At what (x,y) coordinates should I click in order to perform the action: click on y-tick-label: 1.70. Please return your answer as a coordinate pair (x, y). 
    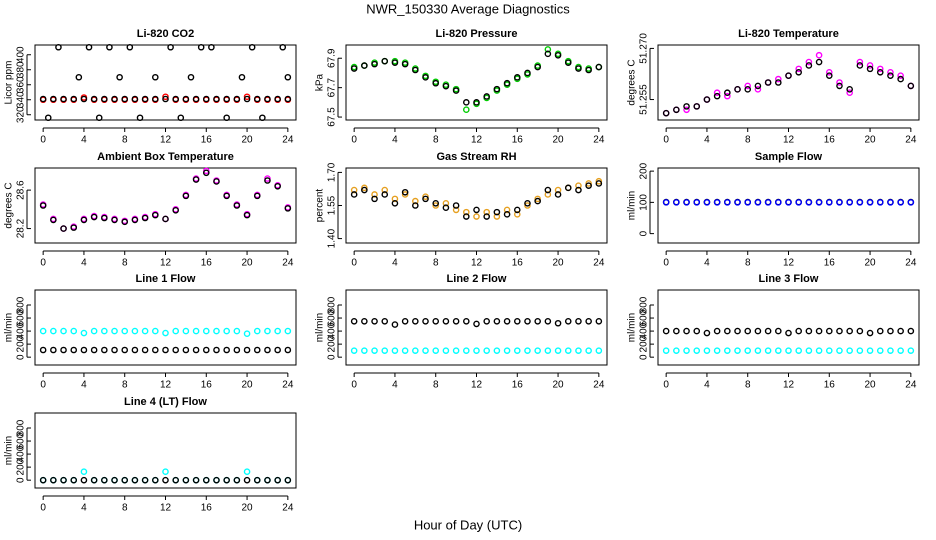
    Looking at the image, I should click on (332, 172).